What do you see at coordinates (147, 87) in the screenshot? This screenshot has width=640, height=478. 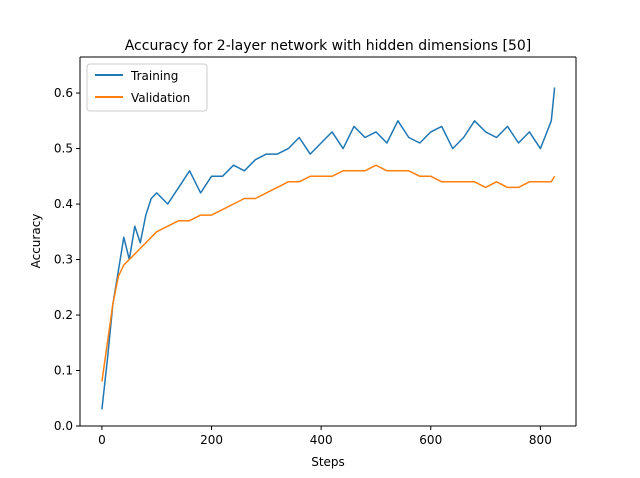 I see `legend: Training Validation` at bounding box center [147, 87].